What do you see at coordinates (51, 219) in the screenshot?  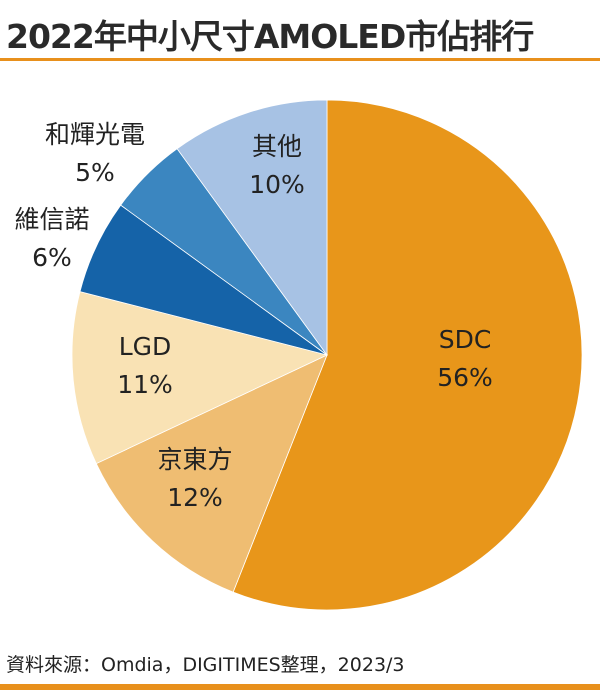 I see `slice-label: 維信諾` at bounding box center [51, 219].